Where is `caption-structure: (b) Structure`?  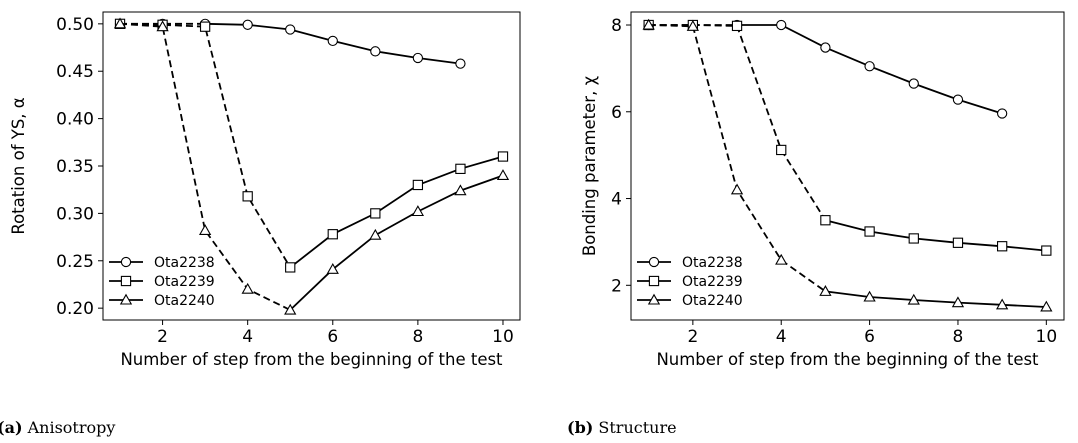
caption-structure: (b) Structure is located at coordinates (622, 427).